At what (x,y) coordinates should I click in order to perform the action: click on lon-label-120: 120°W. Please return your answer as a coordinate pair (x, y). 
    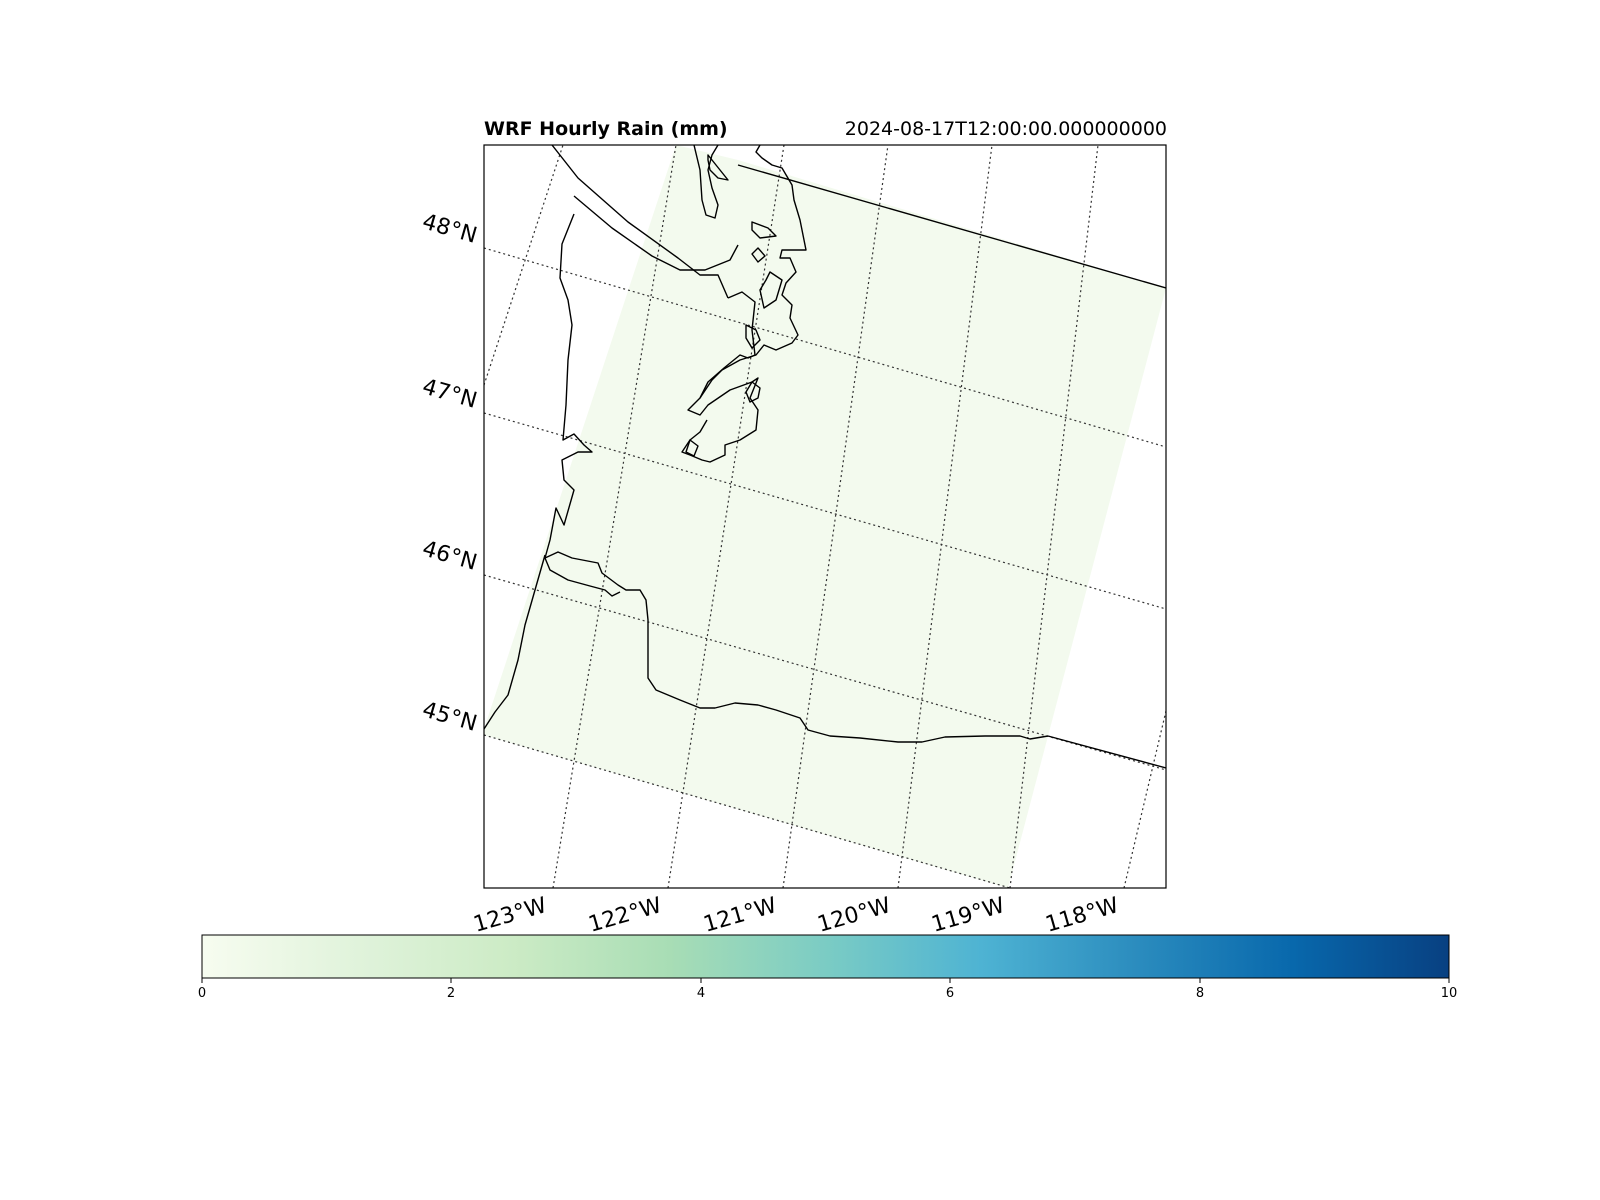
    Looking at the image, I should click on (854, 915).